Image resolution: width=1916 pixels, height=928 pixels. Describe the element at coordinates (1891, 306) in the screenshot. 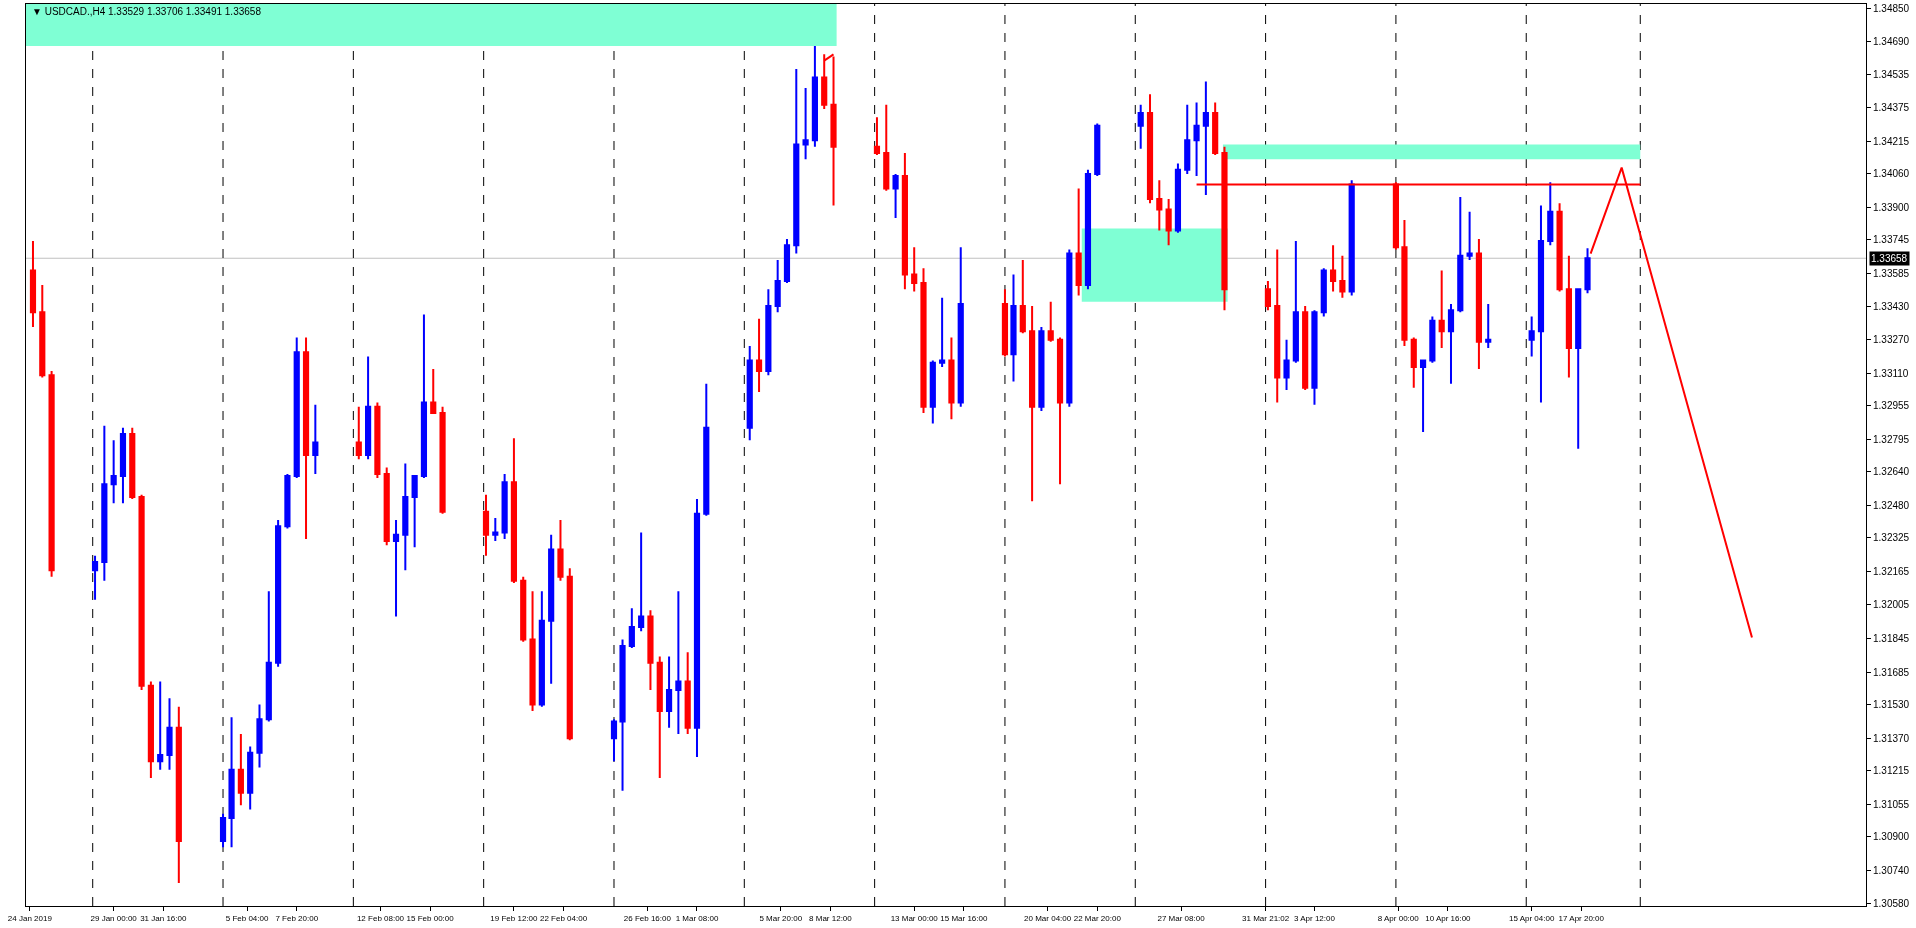

I see `y-tick-label: 1.33430` at that location.